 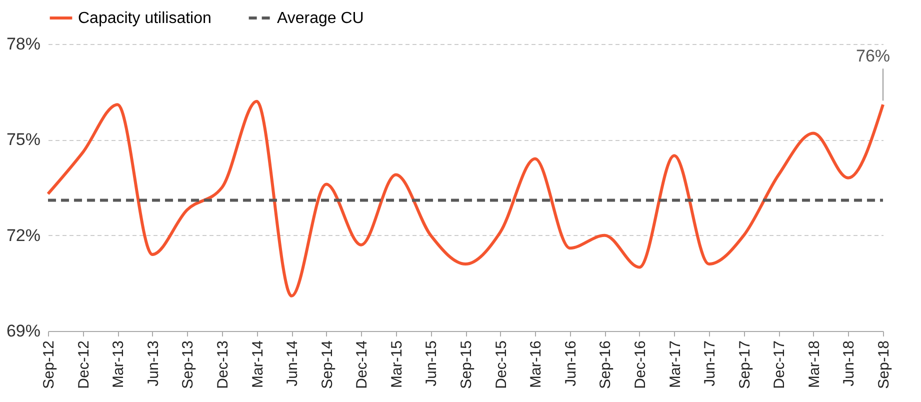 I want to click on x-tick-label: Mar-17, so click(x=675, y=364).